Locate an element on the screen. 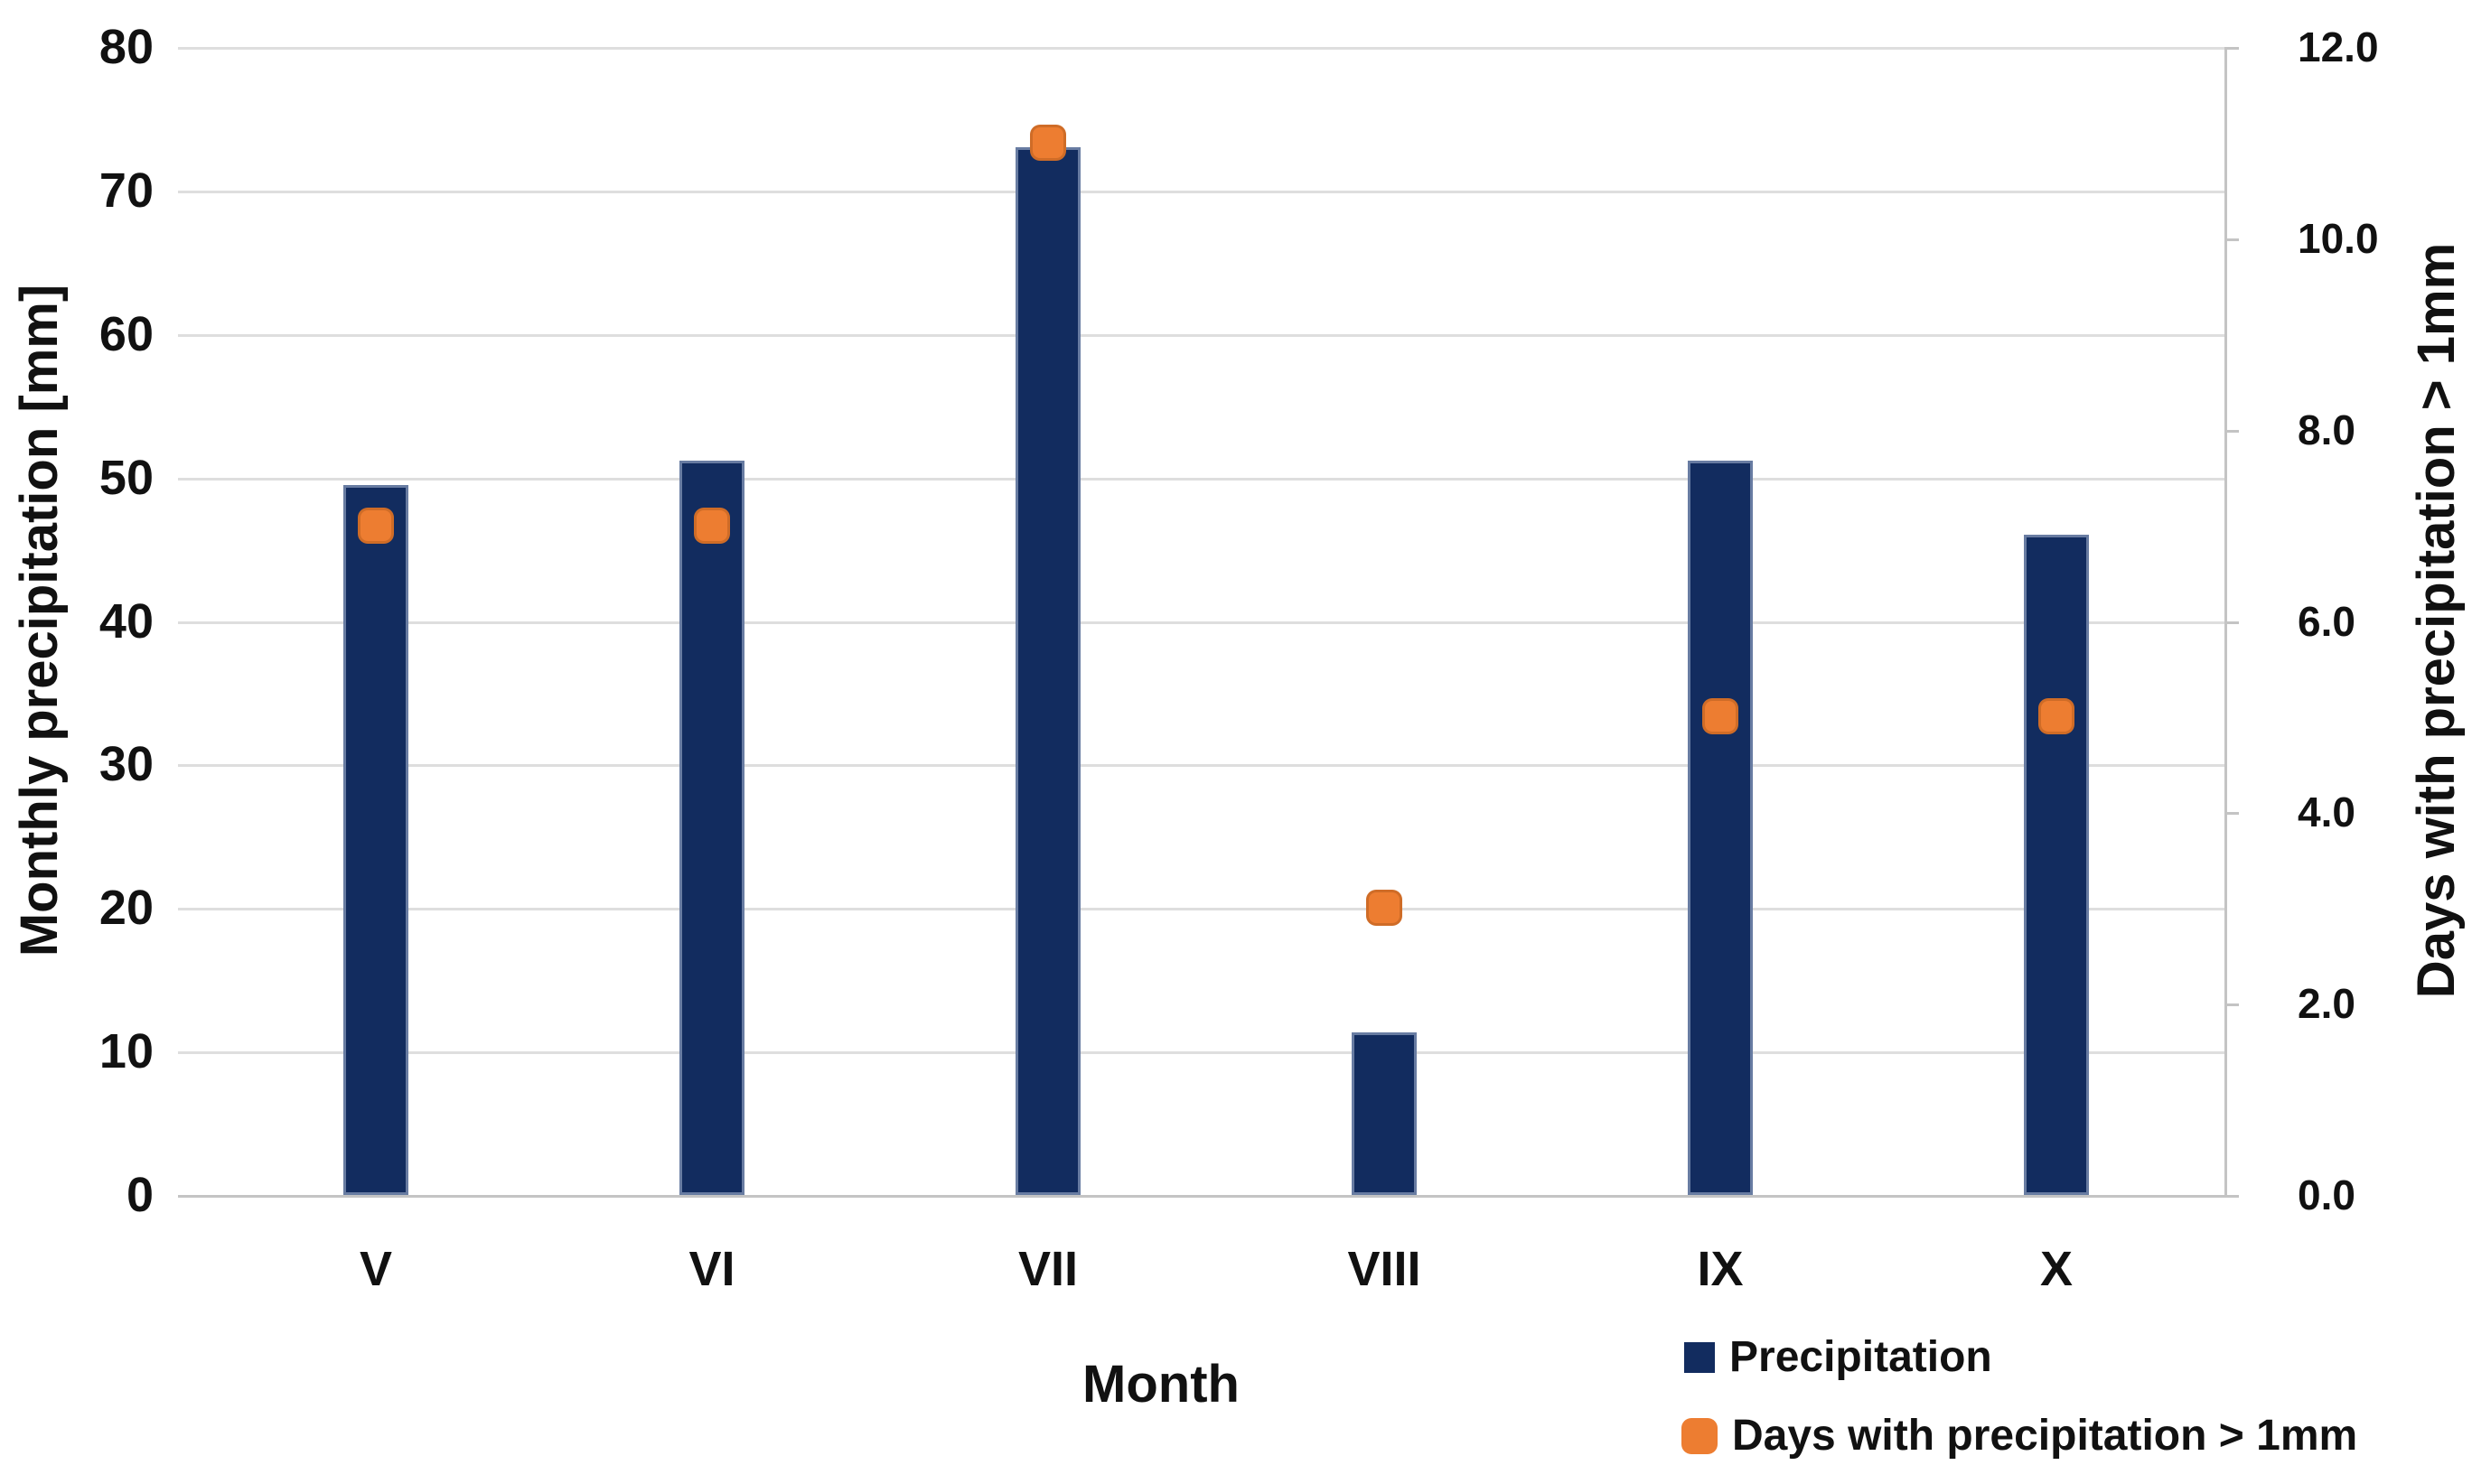 The width and height of the screenshot is (2472, 1484). precipitation-legend-swatch is located at coordinates (1699, 1357).